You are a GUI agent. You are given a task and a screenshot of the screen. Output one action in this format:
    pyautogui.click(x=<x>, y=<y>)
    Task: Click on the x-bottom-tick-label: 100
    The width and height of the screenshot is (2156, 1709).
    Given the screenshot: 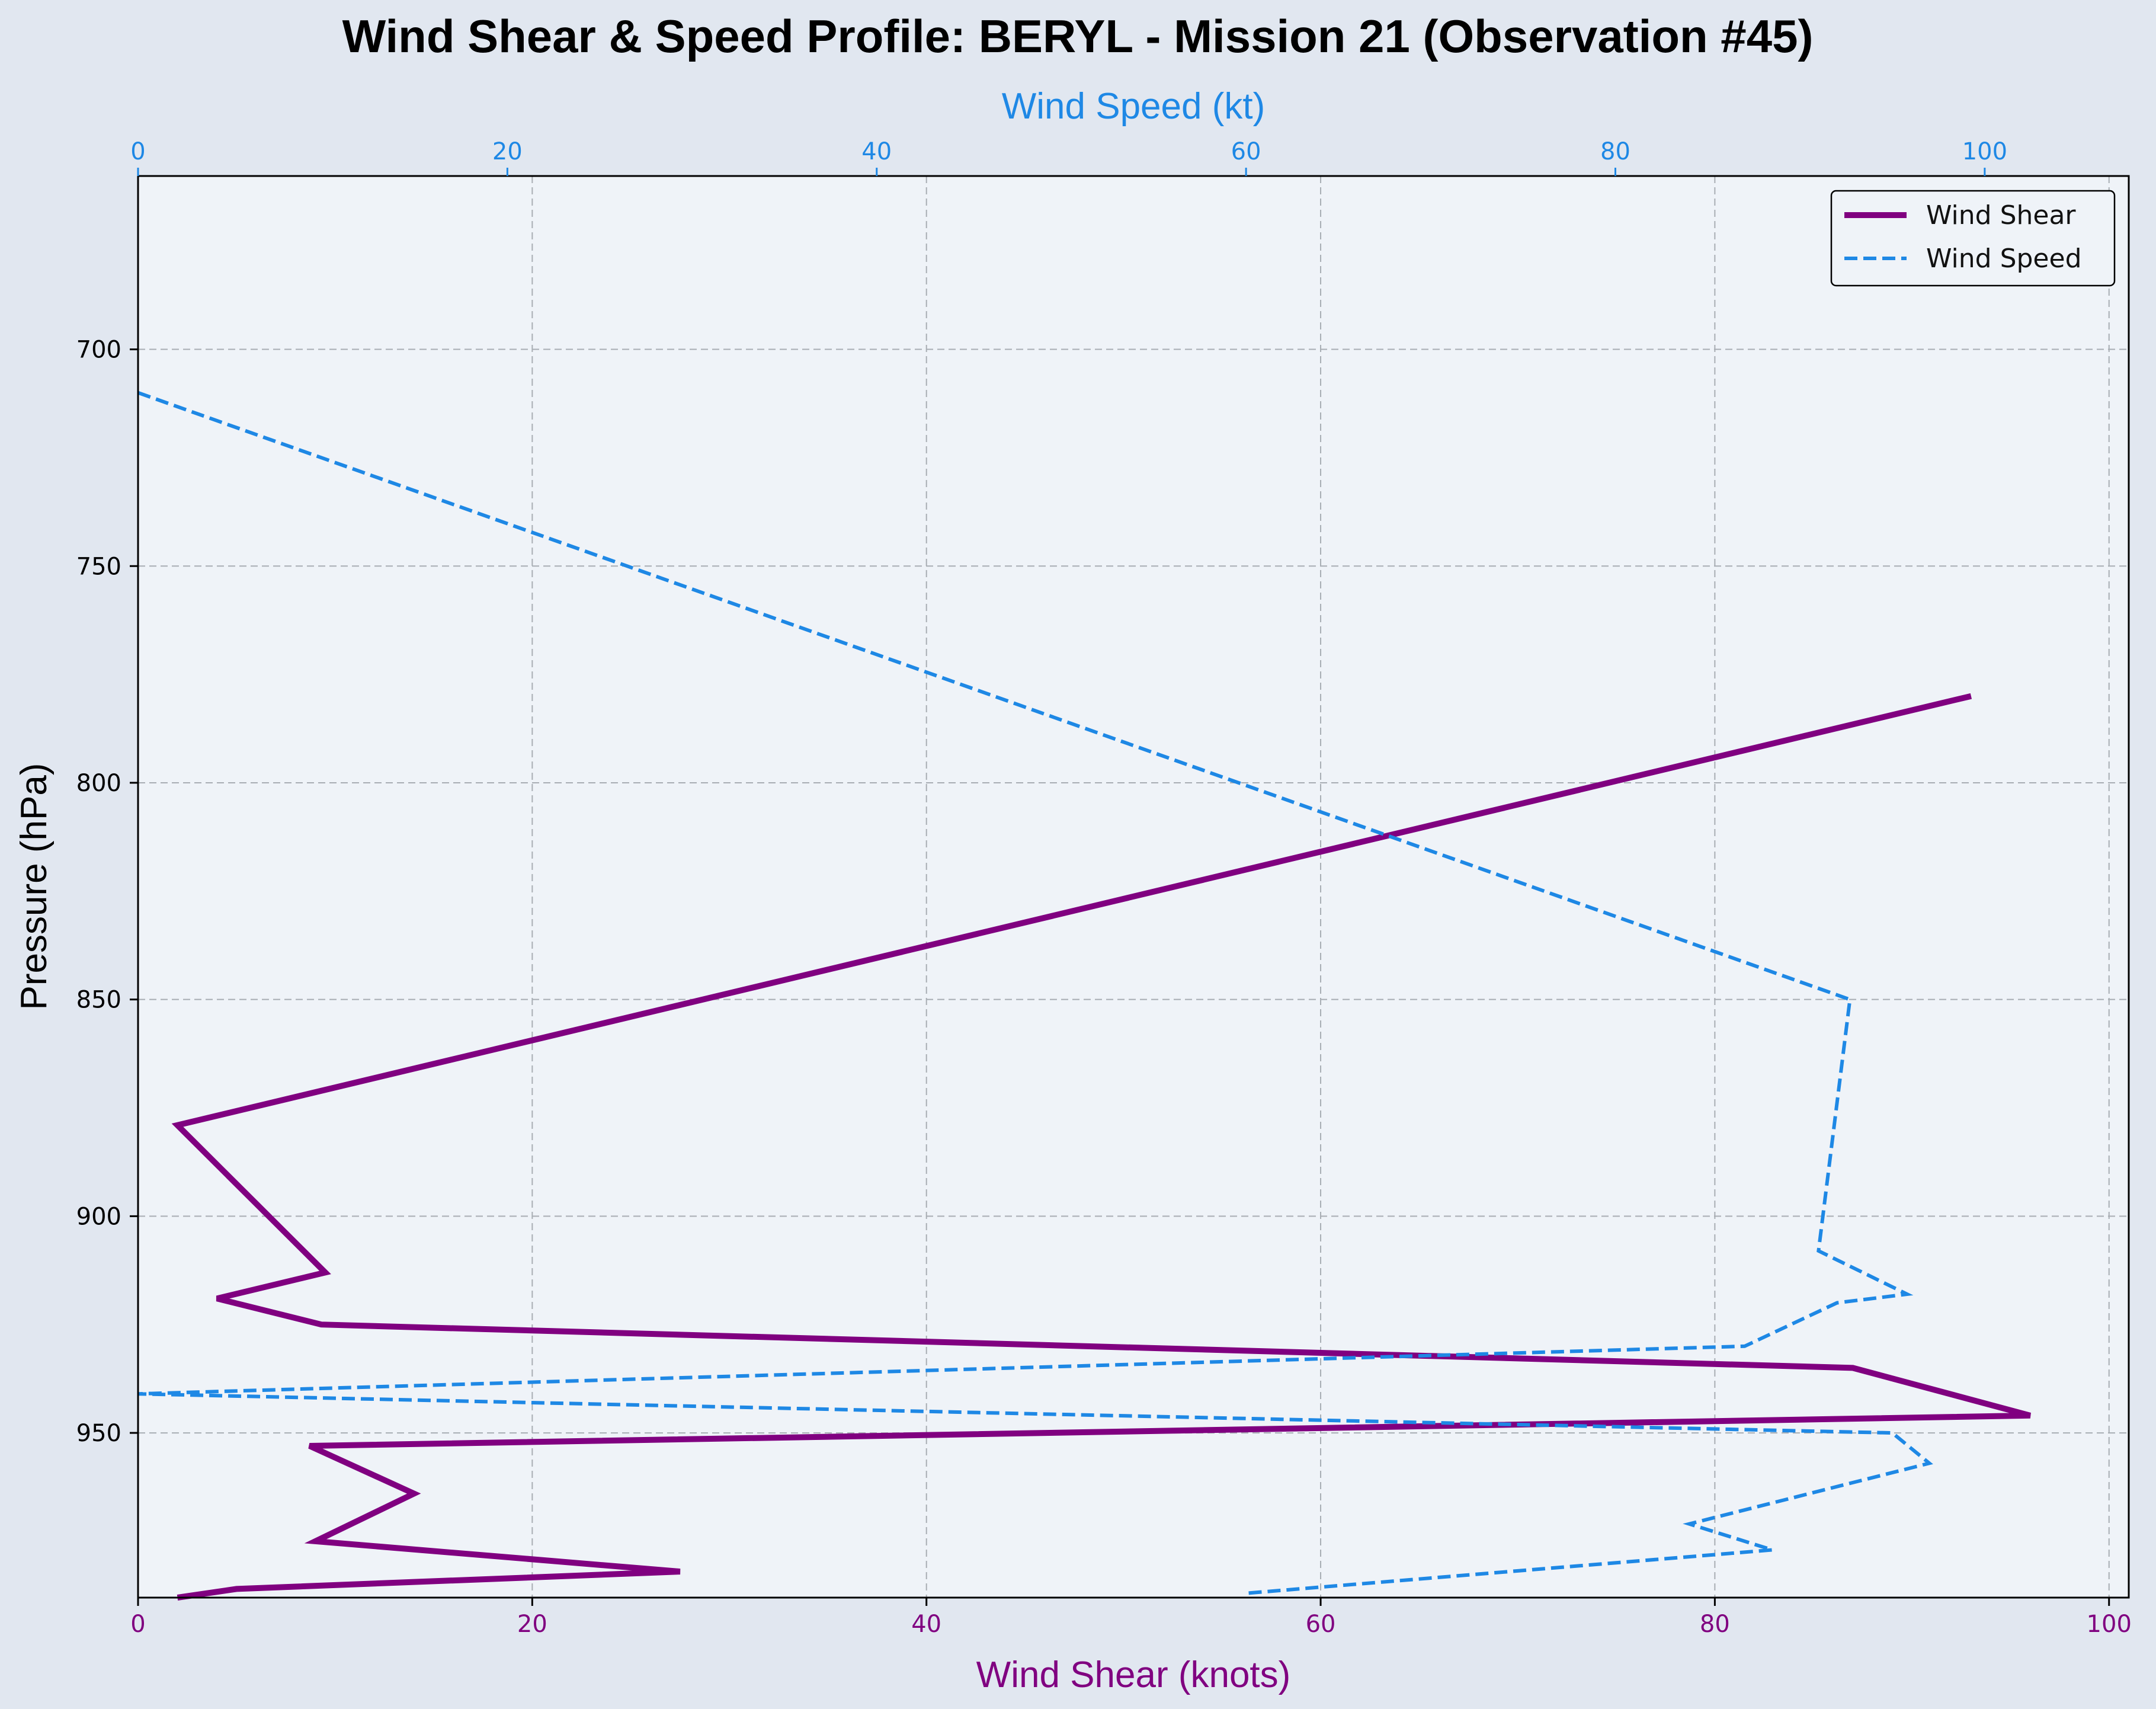 What is the action you would take?
    pyautogui.click(x=2109, y=1624)
    